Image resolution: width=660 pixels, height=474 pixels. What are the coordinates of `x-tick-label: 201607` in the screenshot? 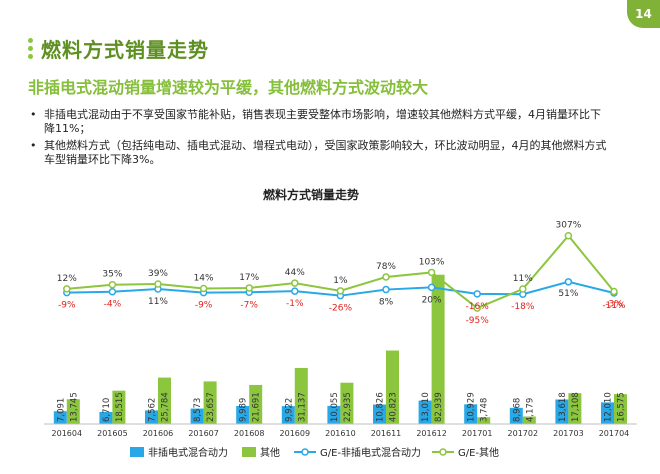 It's located at (203, 433).